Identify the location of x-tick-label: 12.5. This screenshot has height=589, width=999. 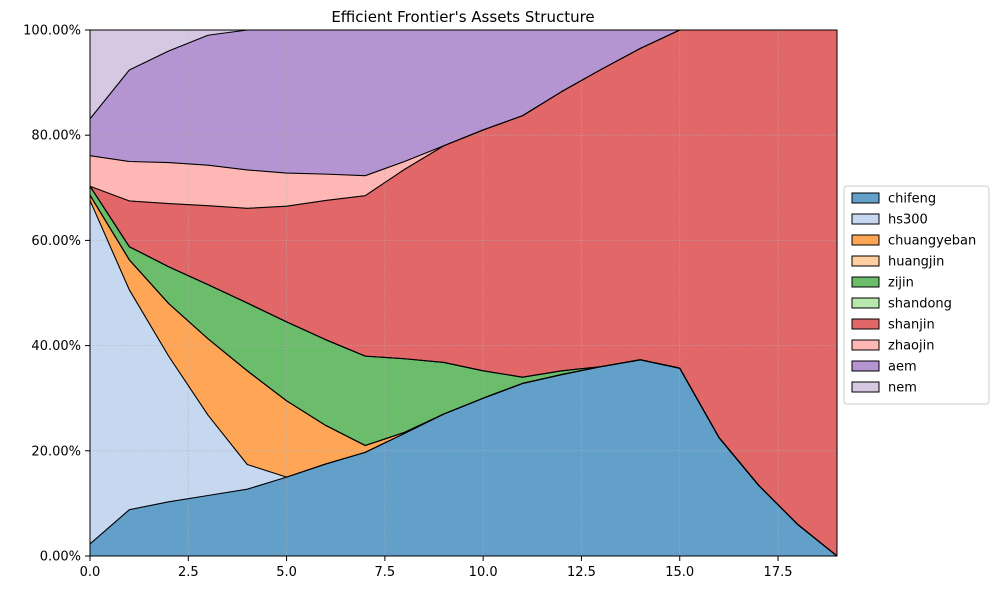
(581, 572).